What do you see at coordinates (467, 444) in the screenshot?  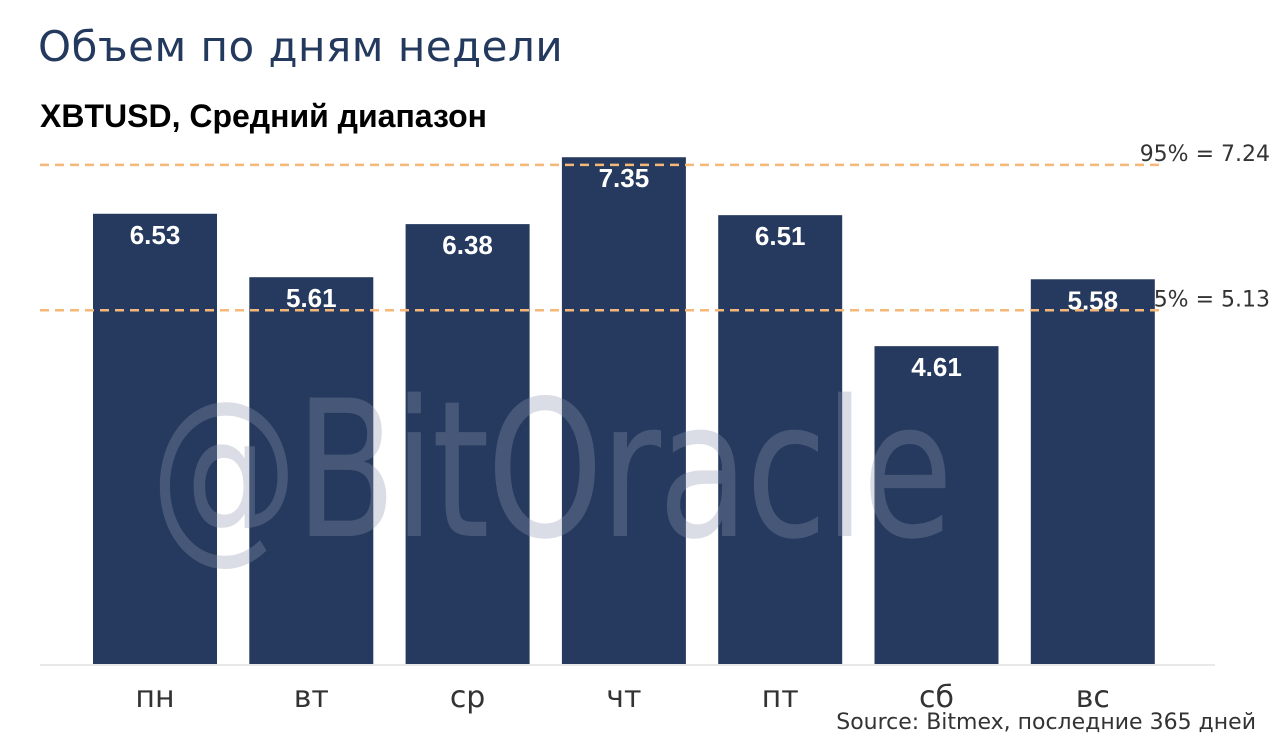 I see `bar-ср` at bounding box center [467, 444].